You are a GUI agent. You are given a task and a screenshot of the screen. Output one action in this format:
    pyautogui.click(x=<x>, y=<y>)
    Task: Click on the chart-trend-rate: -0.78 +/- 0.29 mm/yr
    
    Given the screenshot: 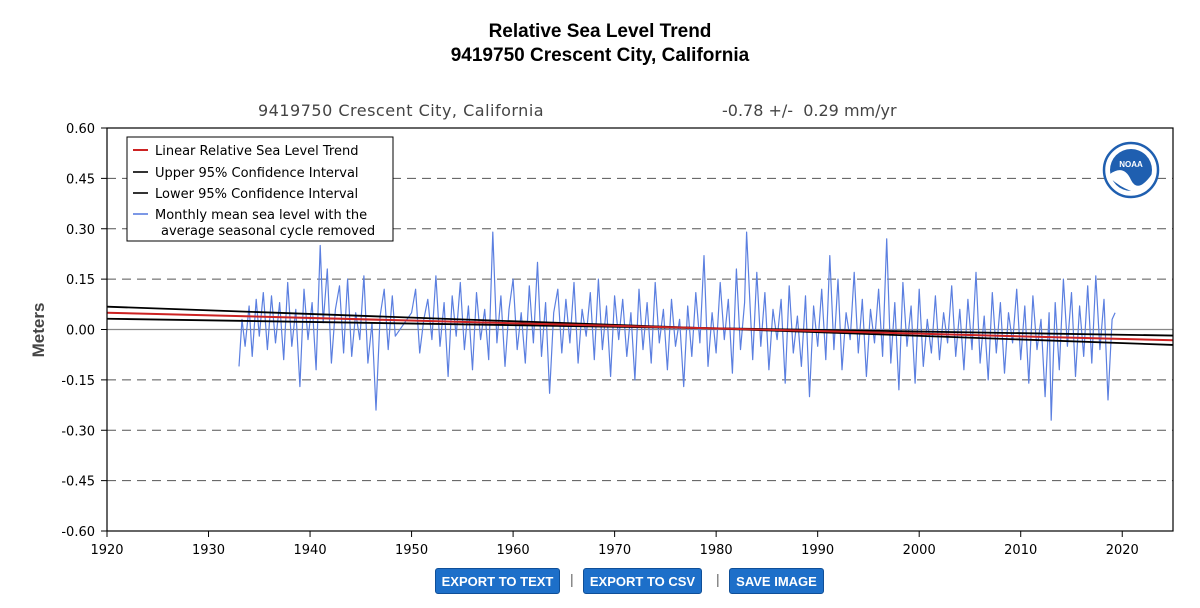 What is the action you would take?
    pyautogui.click(x=809, y=110)
    